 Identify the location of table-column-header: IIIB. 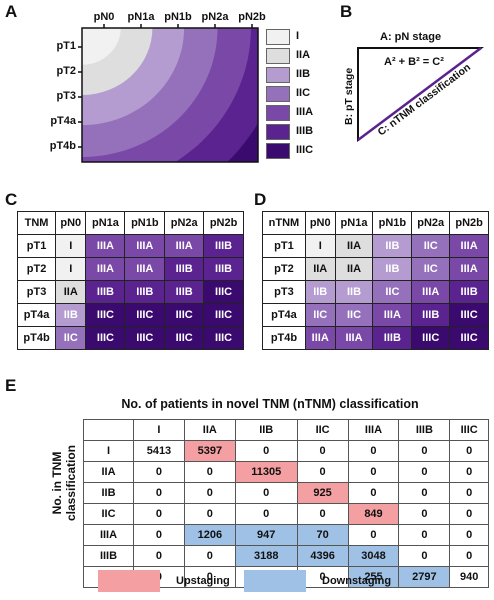
(424, 430).